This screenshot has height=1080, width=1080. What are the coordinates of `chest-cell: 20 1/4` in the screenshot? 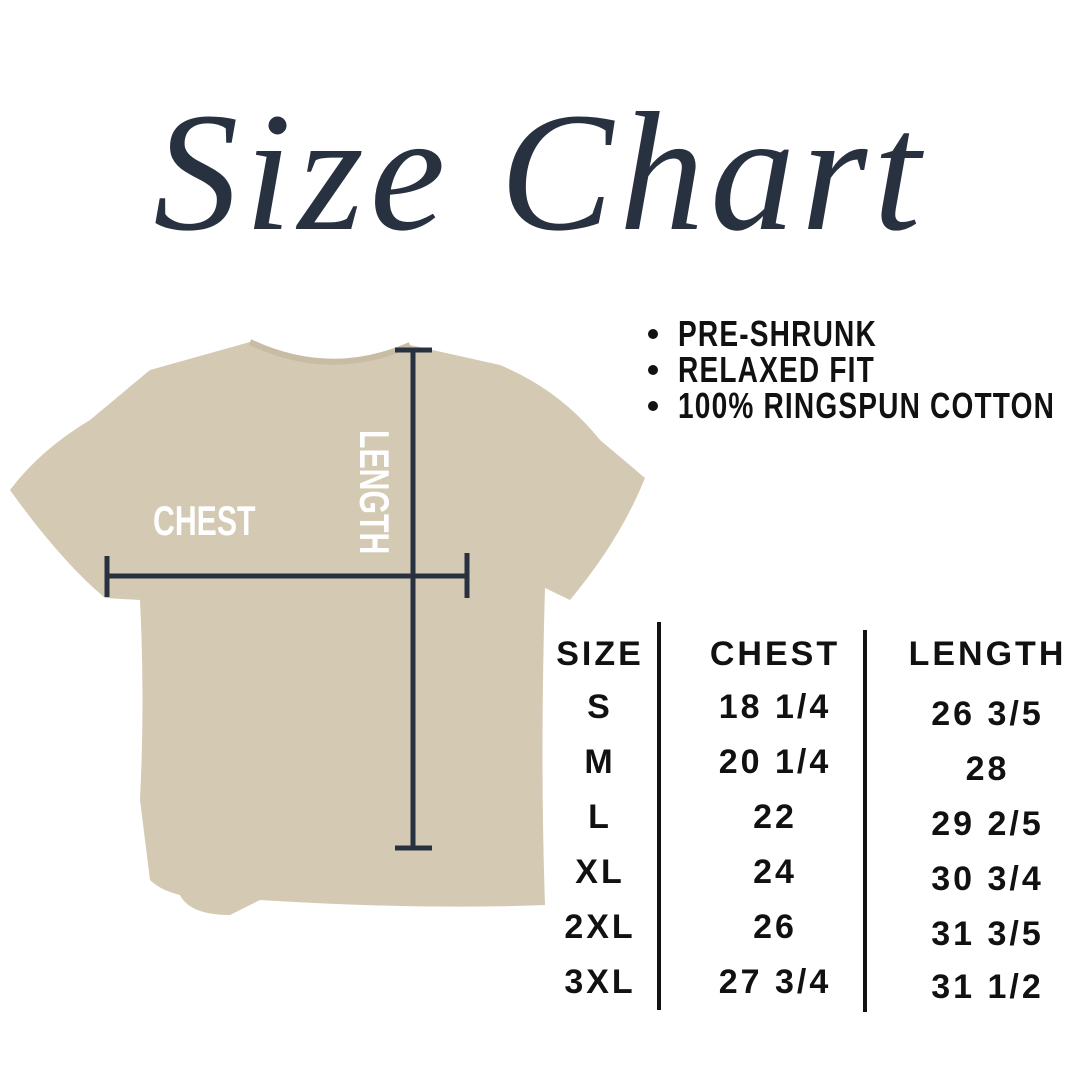 It's located at (775, 762).